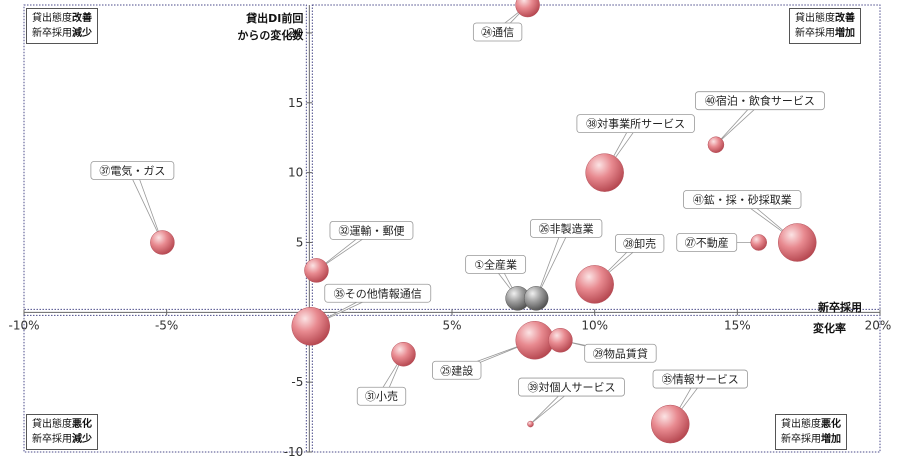 Image resolution: width=900 pixels, height=458 pixels. Describe the element at coordinates (845, 18) in the screenshot. I see `quad-tr-b: 改善` at that location.